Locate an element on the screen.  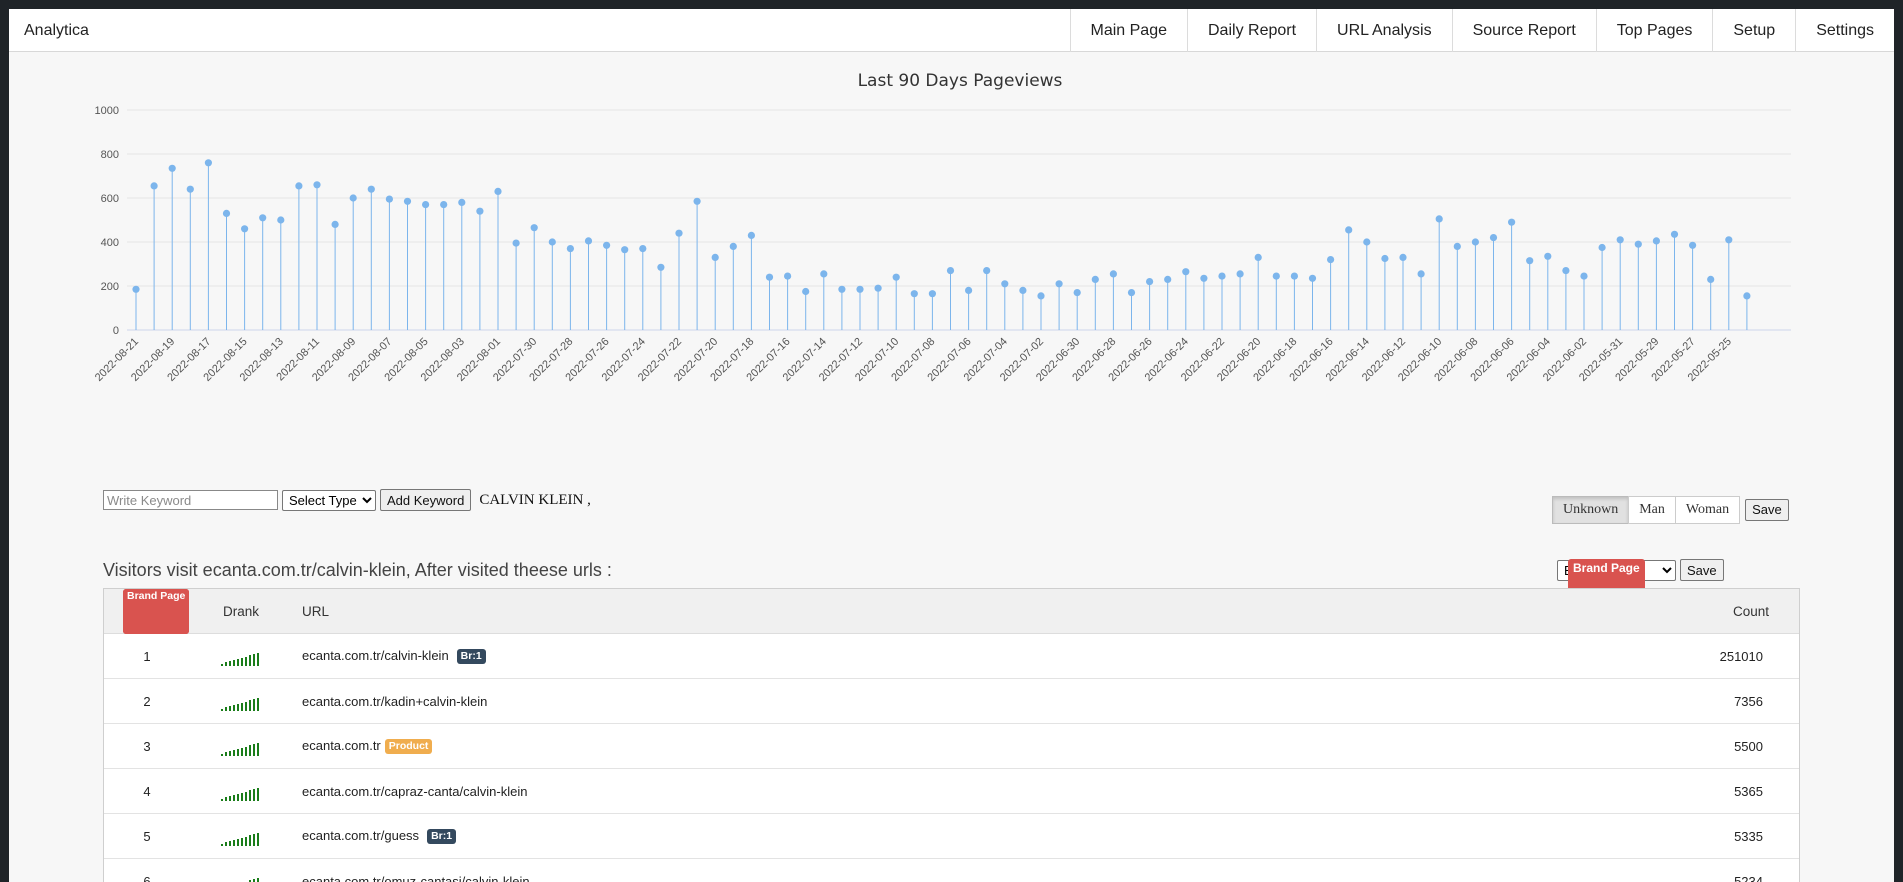
col-rank: Drank is located at coordinates (241, 611).